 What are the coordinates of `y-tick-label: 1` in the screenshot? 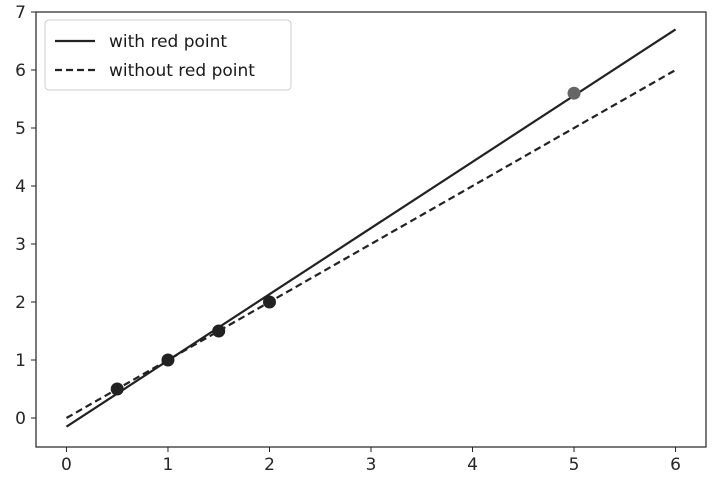 It's located at (20, 361).